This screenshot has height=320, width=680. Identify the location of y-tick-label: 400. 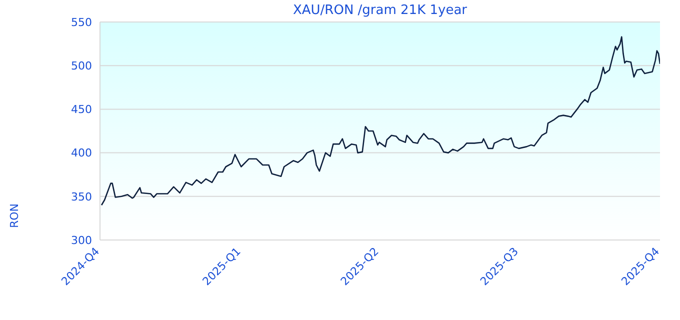
(81, 153).